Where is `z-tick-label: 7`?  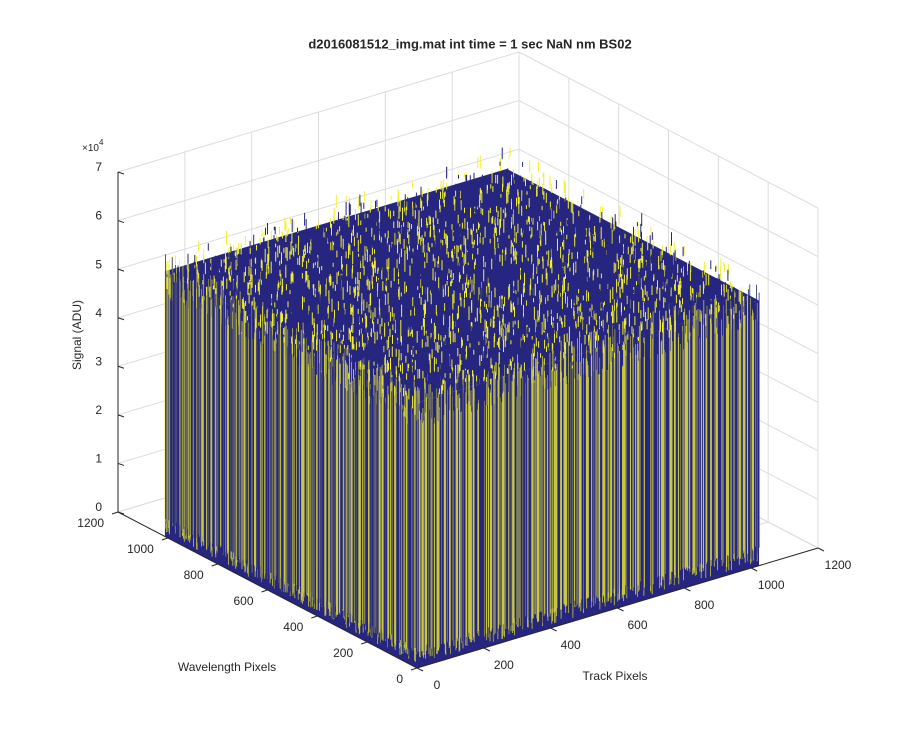
z-tick-label: 7 is located at coordinates (98, 167).